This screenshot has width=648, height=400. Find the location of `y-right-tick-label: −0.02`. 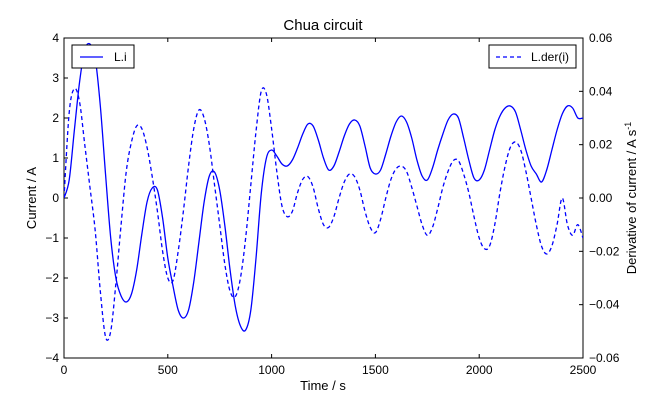

y-right-tick-label: −0.02 is located at coordinates (604, 251).